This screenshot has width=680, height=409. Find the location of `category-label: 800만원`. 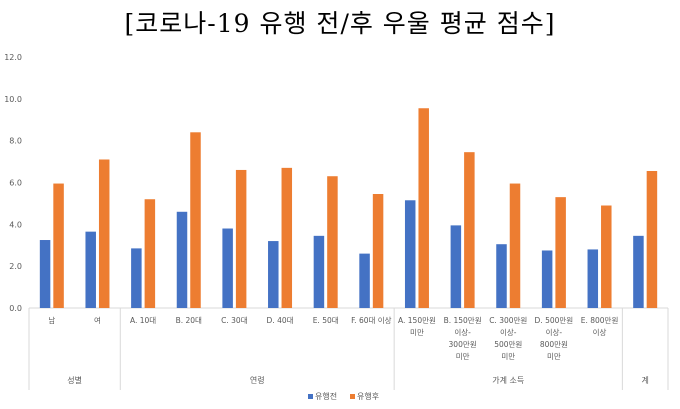

category-label: 800만원 is located at coordinates (554, 344).